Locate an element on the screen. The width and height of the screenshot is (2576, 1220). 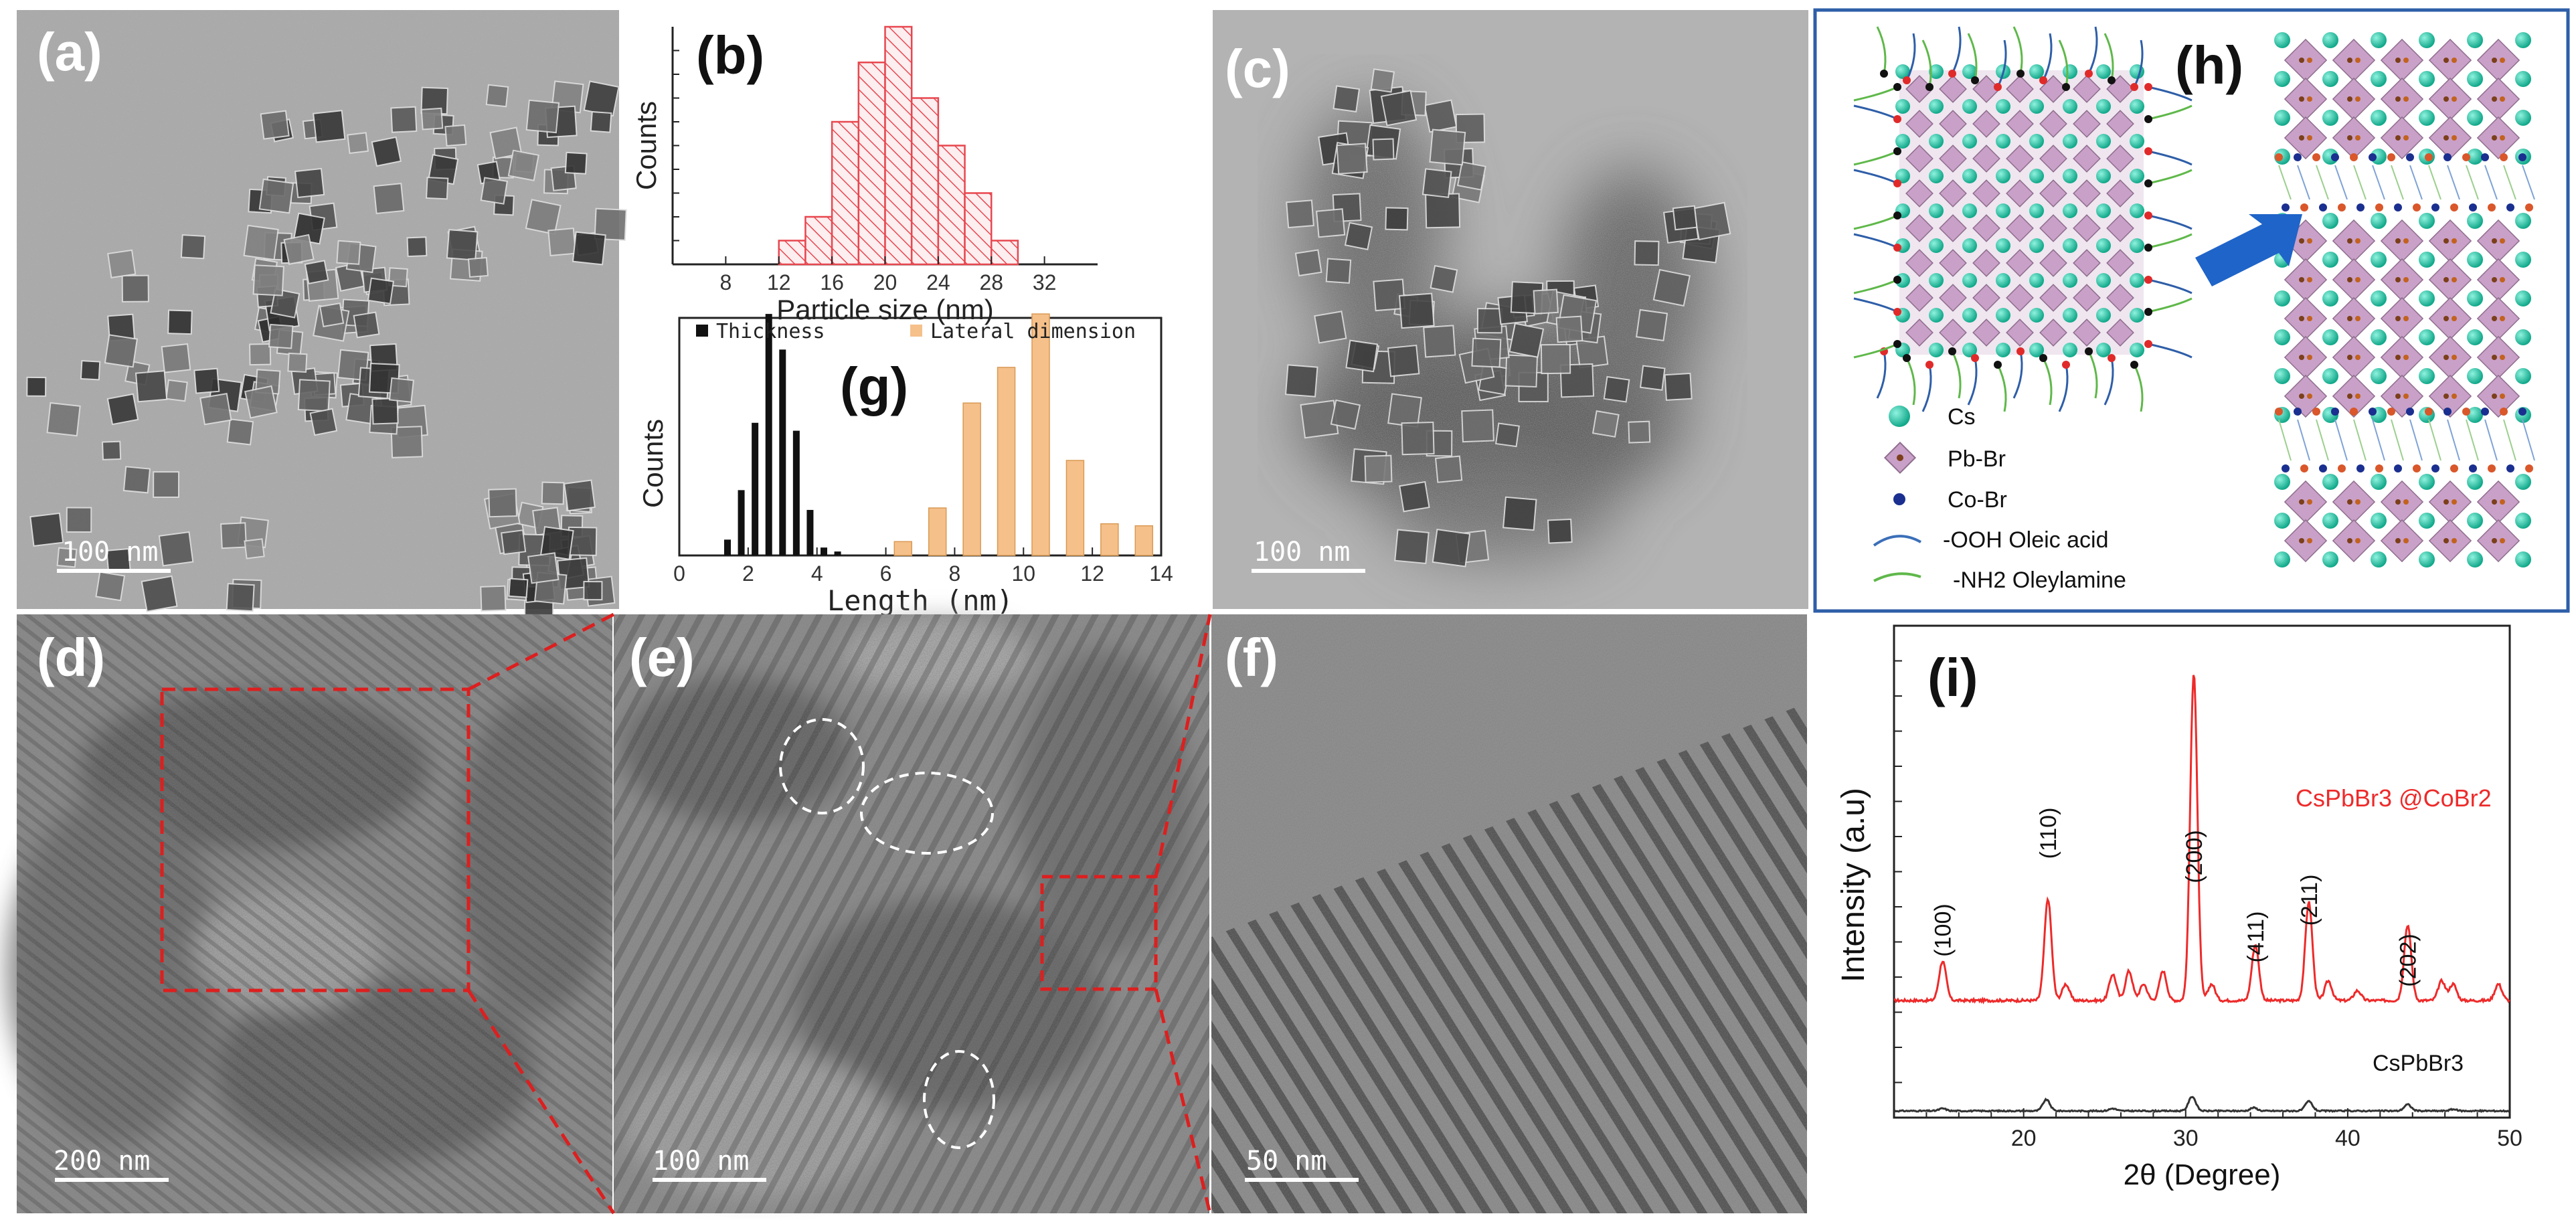
pb-br-octahedron-icon is located at coordinates (1900, 457).